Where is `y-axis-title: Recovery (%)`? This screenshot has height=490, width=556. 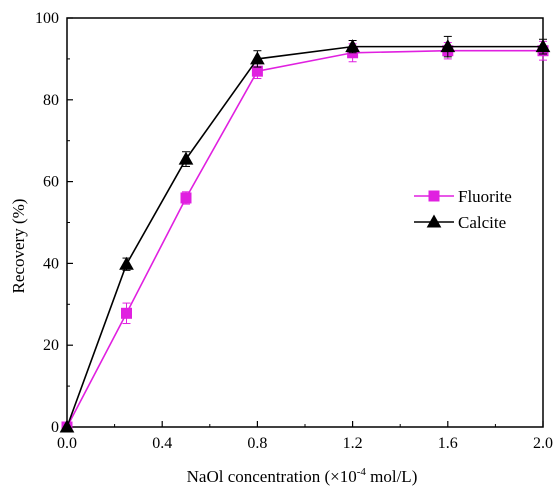
y-axis-title: Recovery (%) is located at coordinates (18, 246).